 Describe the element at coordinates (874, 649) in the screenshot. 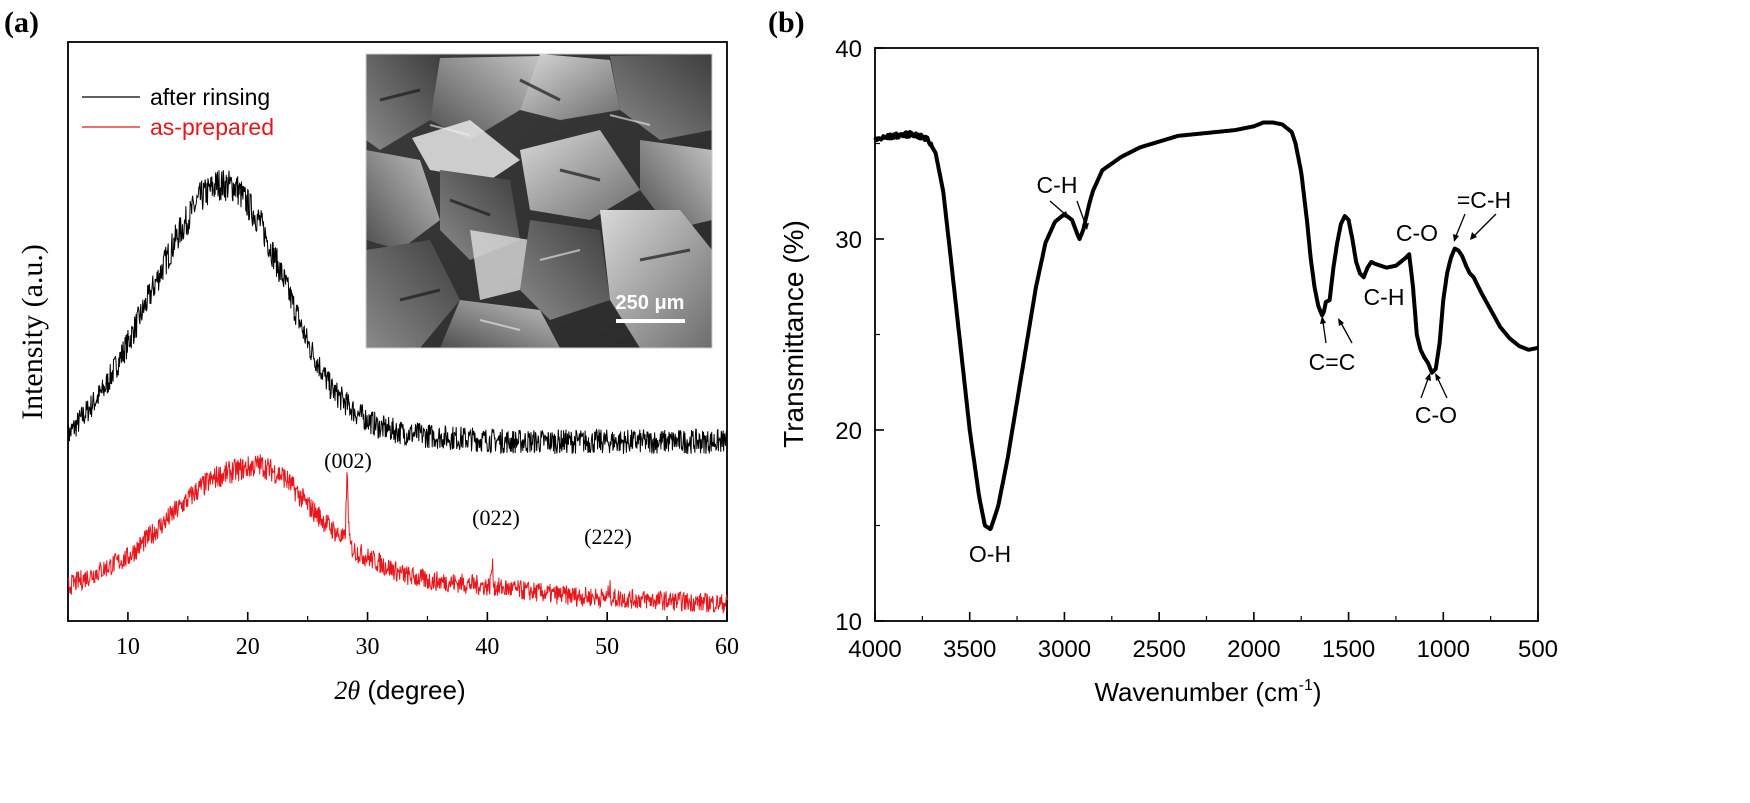

I see `x-tick-label-4000: 4000` at that location.